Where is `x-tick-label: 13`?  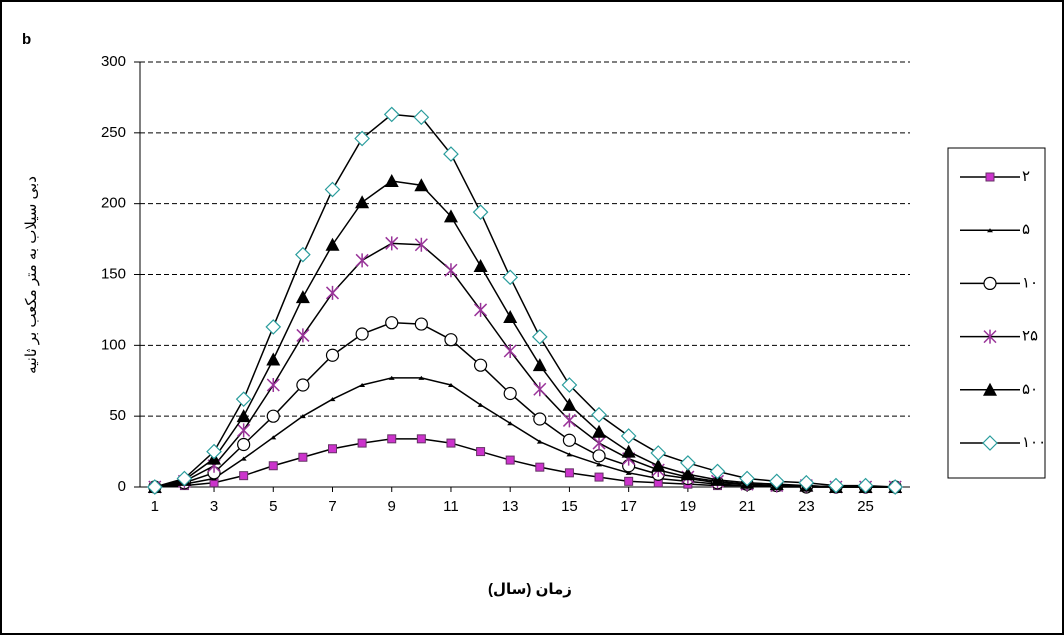 x-tick-label: 13 is located at coordinates (510, 506).